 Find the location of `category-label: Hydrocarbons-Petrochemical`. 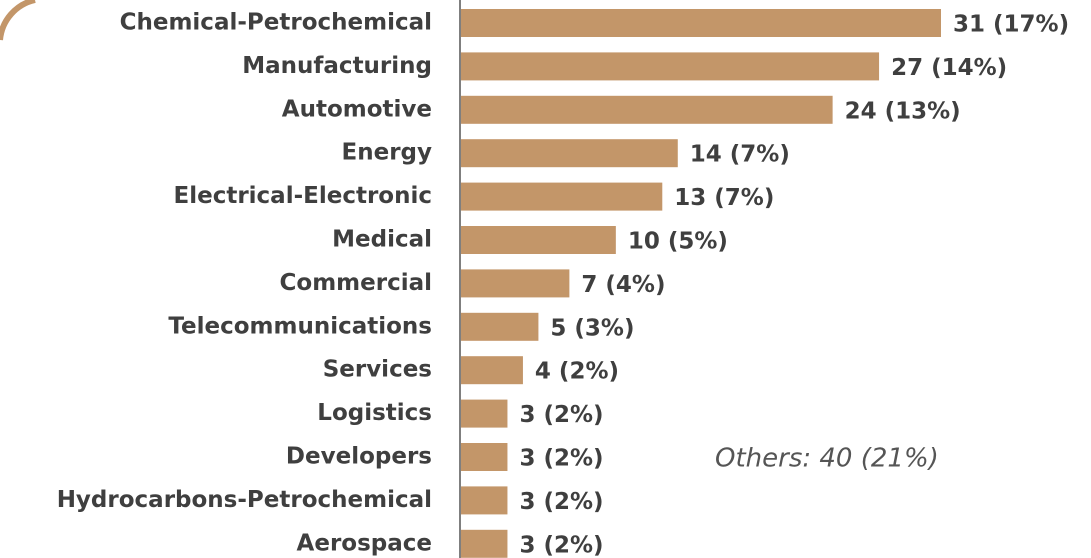

category-label: Hydrocarbons-Petrochemical is located at coordinates (244, 500).